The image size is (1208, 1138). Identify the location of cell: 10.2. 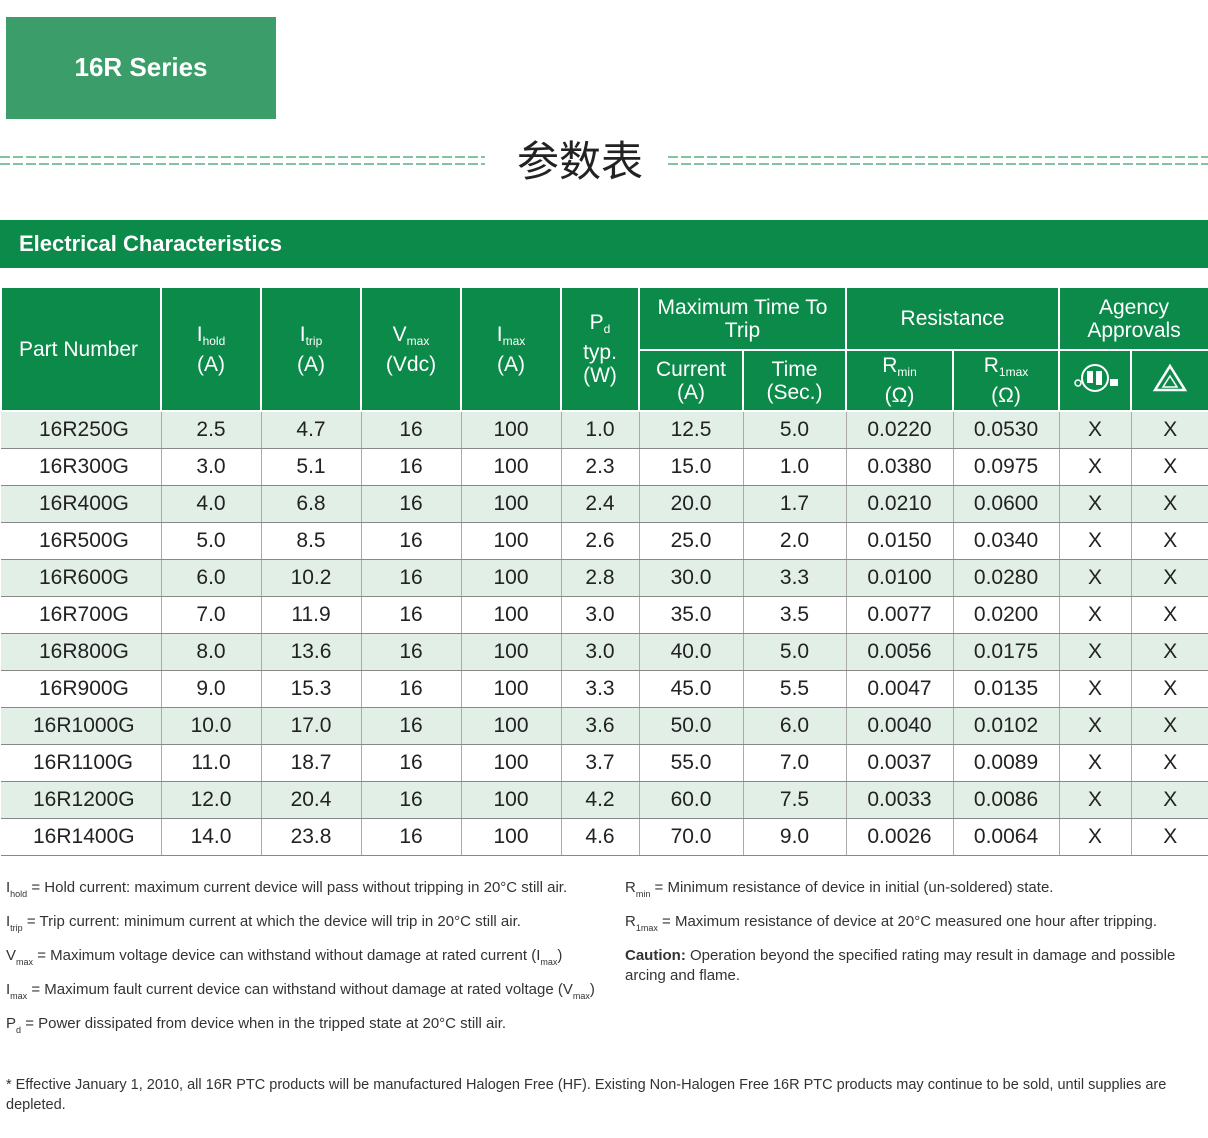
(310, 578).